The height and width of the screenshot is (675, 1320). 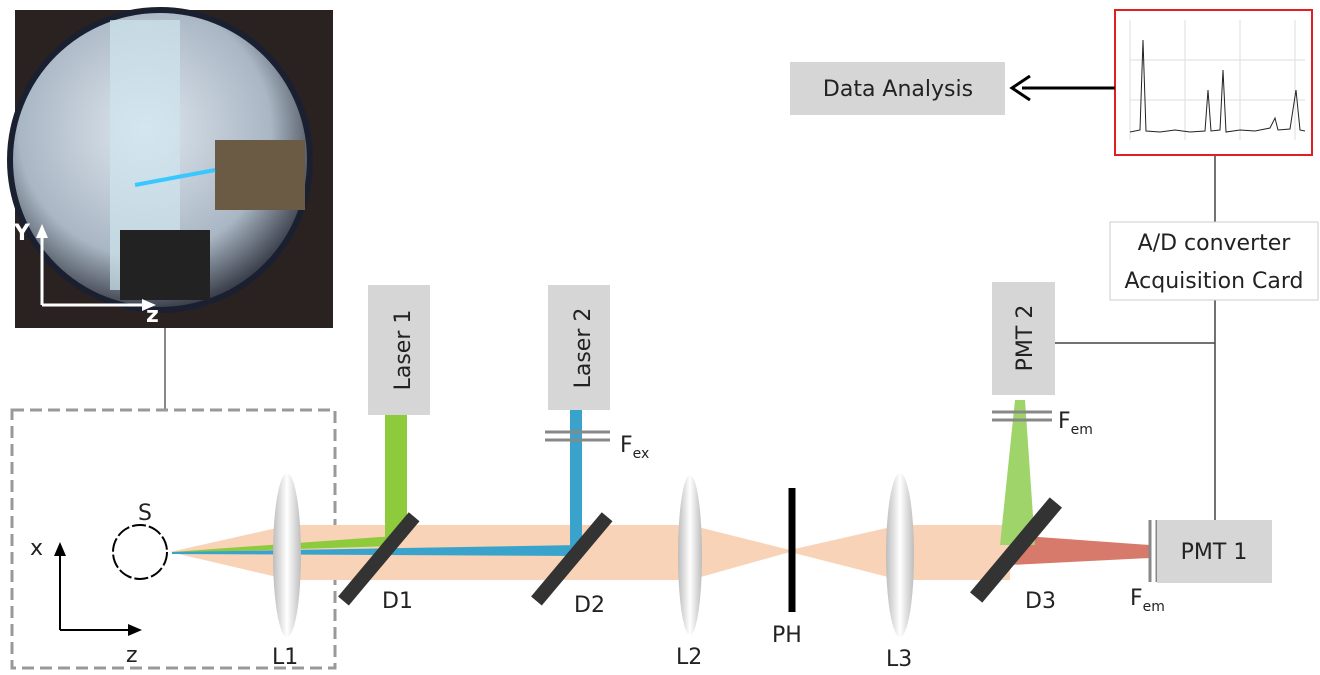 I want to click on analysis-box, so click(x=897, y=88).